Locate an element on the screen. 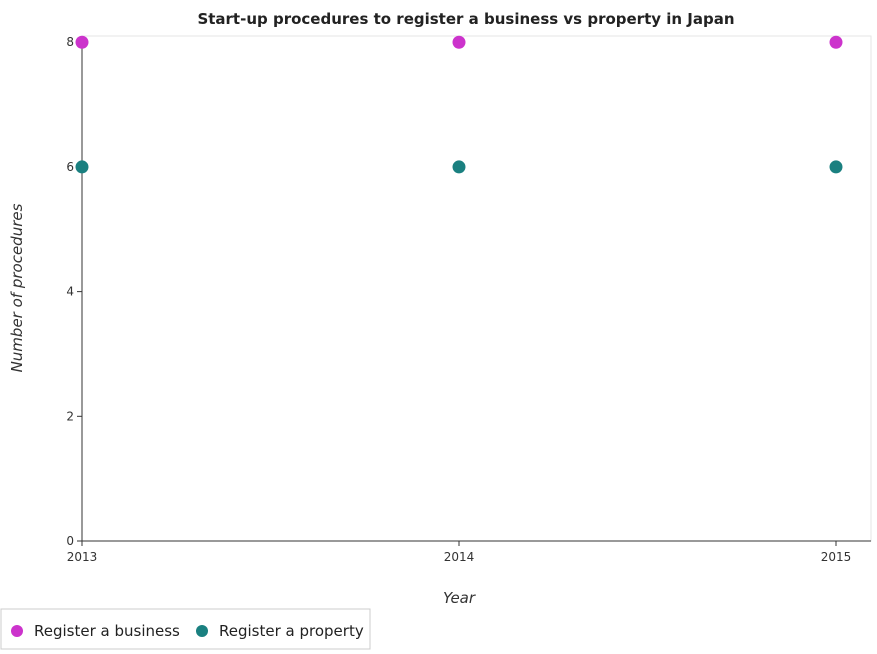  legend-marker-business is located at coordinates (17, 631).